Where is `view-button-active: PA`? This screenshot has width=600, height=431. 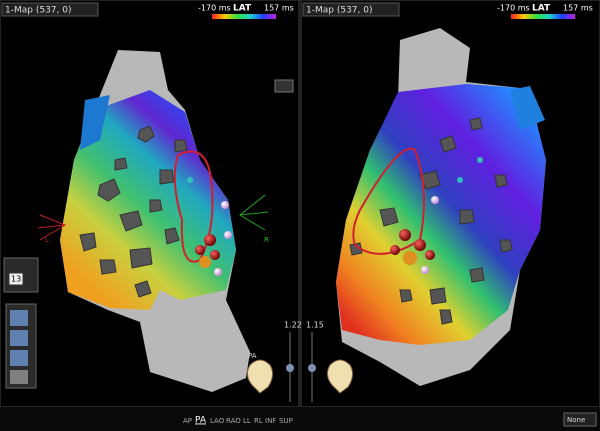
view-button-active: PA is located at coordinates (201, 421).